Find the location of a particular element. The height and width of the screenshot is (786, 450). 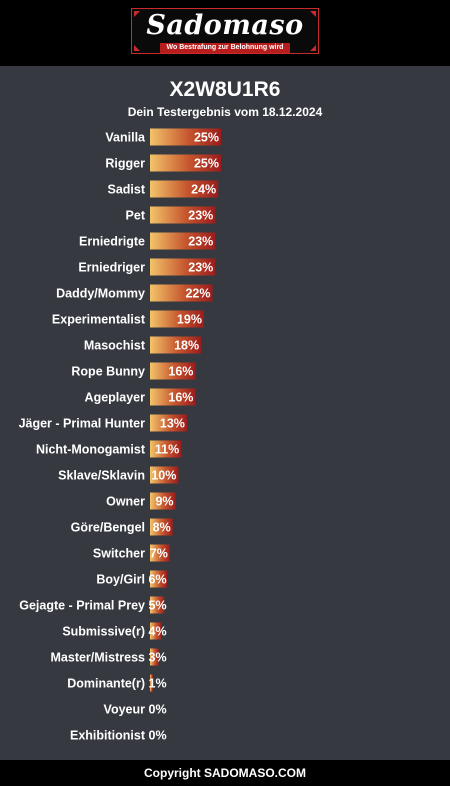

category-label: Vanilla is located at coordinates (125, 138).